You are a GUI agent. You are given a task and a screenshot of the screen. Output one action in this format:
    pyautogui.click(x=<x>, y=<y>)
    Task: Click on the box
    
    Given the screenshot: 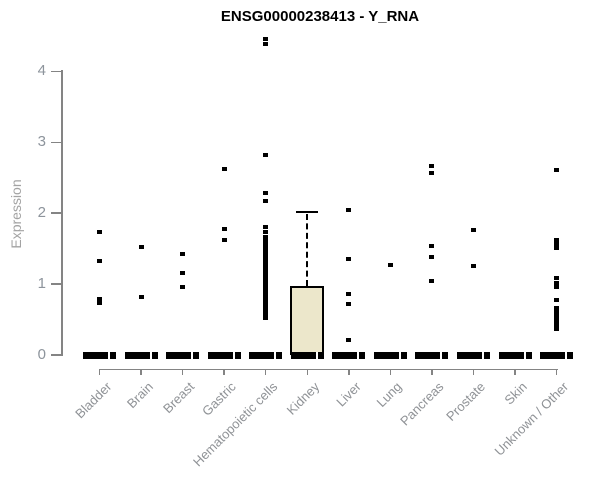 What is the action you would take?
    pyautogui.click(x=307, y=320)
    